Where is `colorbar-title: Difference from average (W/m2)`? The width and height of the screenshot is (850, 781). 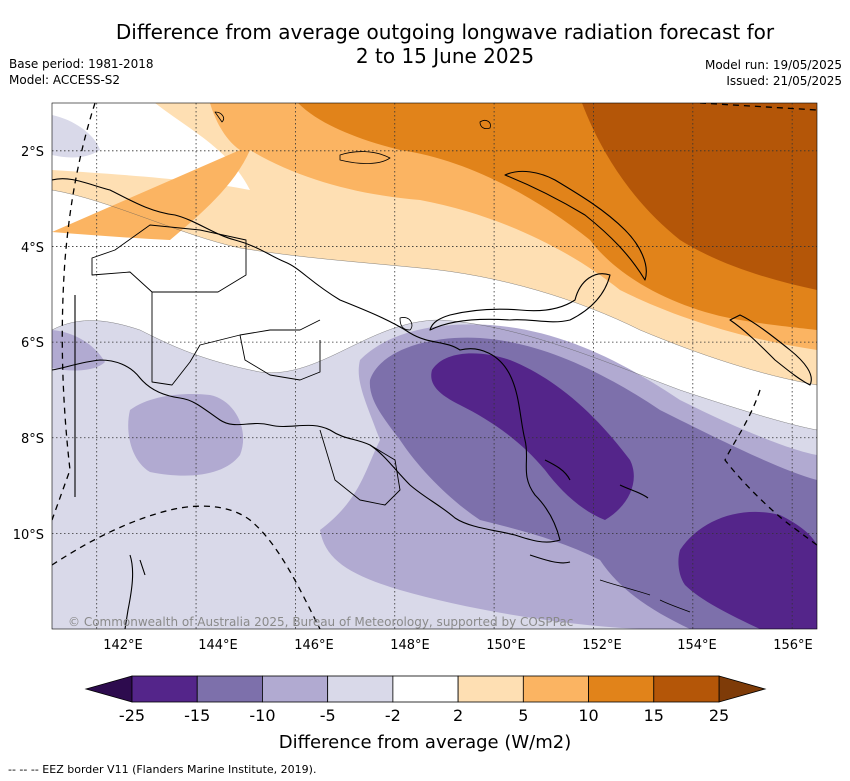 colorbar-title: Difference from average (W/m2) is located at coordinates (425, 742).